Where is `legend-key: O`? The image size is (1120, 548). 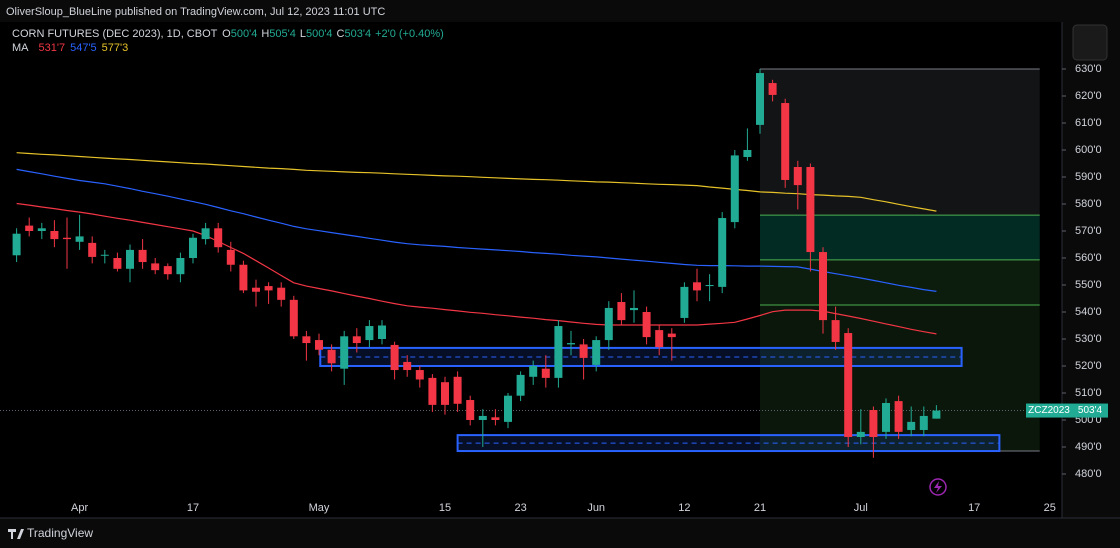
legend-key: O is located at coordinates (226, 34).